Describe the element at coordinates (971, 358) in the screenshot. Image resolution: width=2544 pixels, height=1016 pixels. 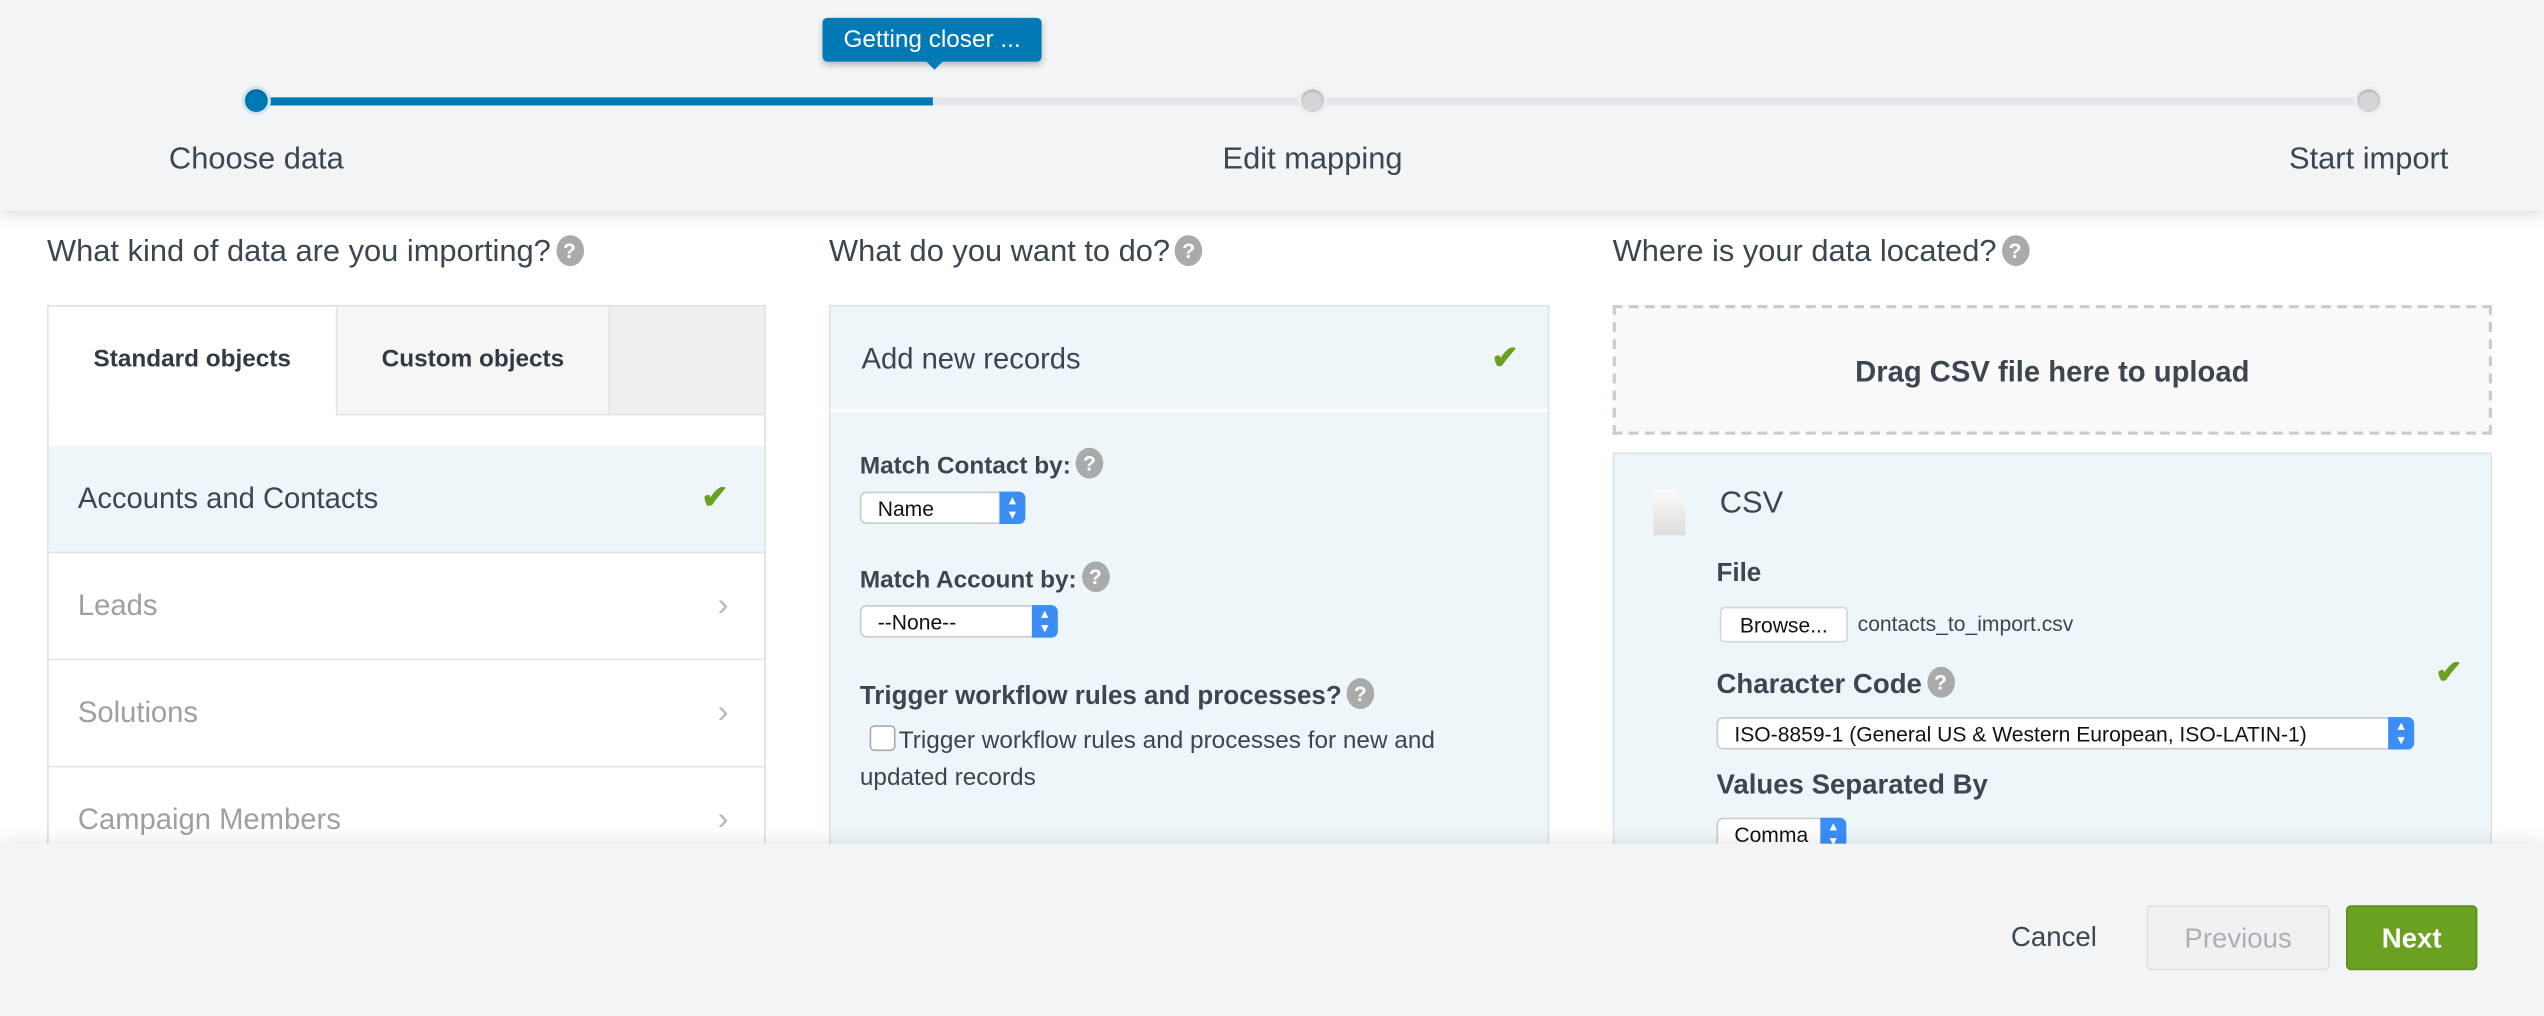
I see `action-label: Add new records` at that location.